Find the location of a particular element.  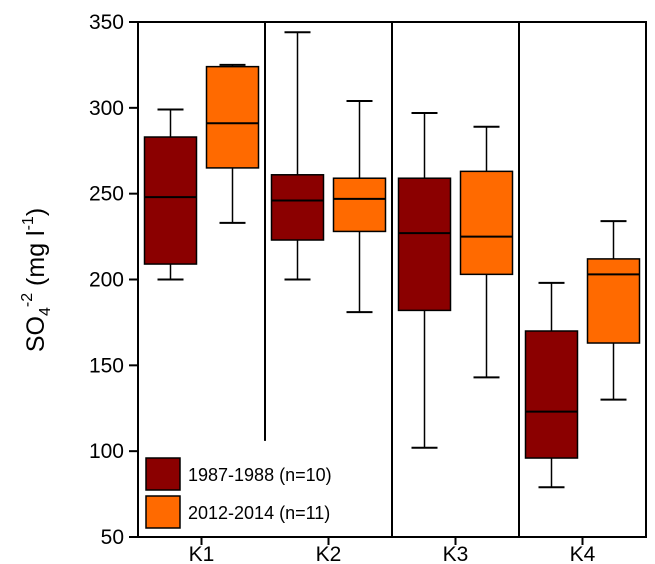

y-tick-label-100: 100 is located at coordinates (106, 451).